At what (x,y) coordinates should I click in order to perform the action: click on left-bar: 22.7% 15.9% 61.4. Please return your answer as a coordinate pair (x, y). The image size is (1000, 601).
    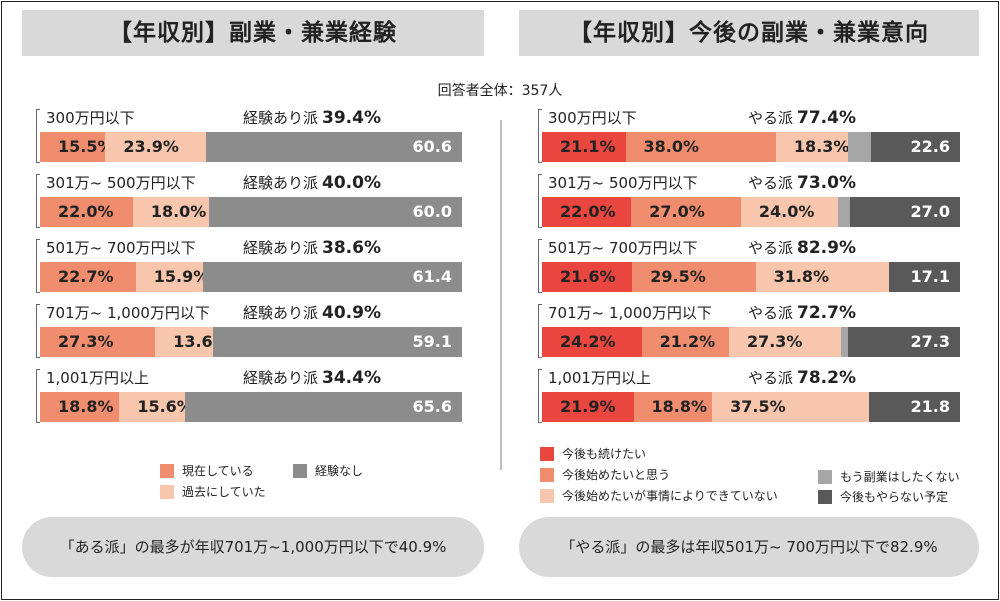
    Looking at the image, I should click on (251, 277).